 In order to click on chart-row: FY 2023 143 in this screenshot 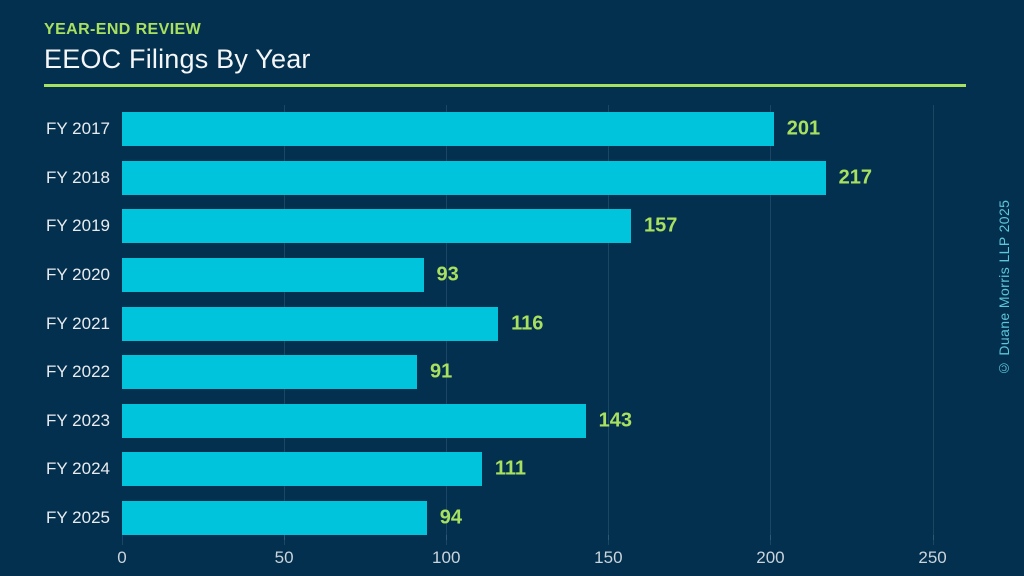, I will do `click(482, 421)`.